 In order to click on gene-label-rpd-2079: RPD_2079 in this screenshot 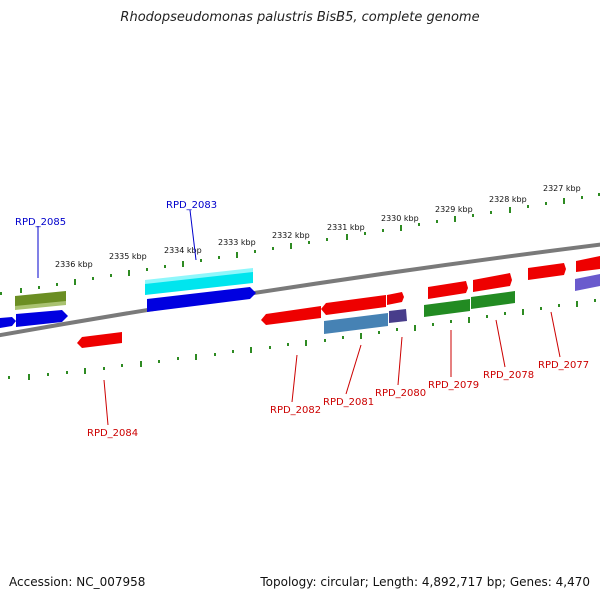, I will do `click(453, 385)`.